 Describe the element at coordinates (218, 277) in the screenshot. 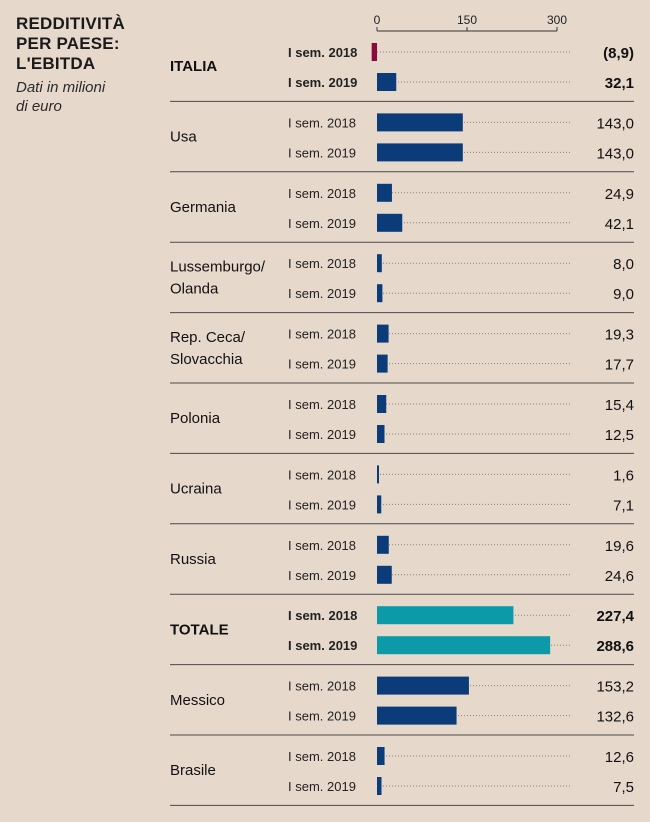

I see `group-name: Lussemburgo/Olanda` at that location.